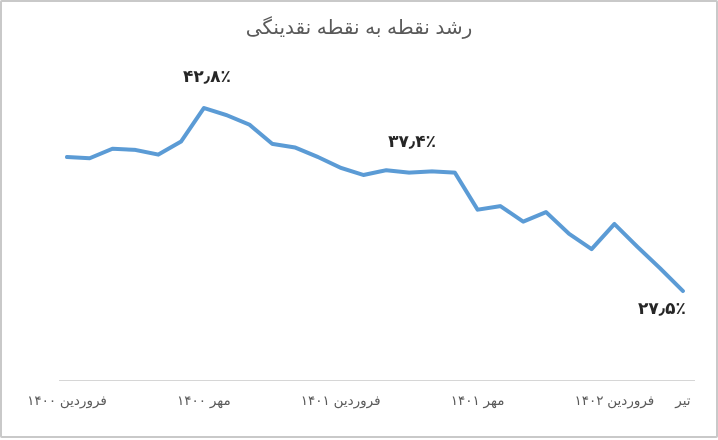 Image resolution: width=718 pixels, height=440 pixels. What do you see at coordinates (661, 308) in the screenshot?
I see `data-point-label: ۲۷٫۵٪` at bounding box center [661, 308].